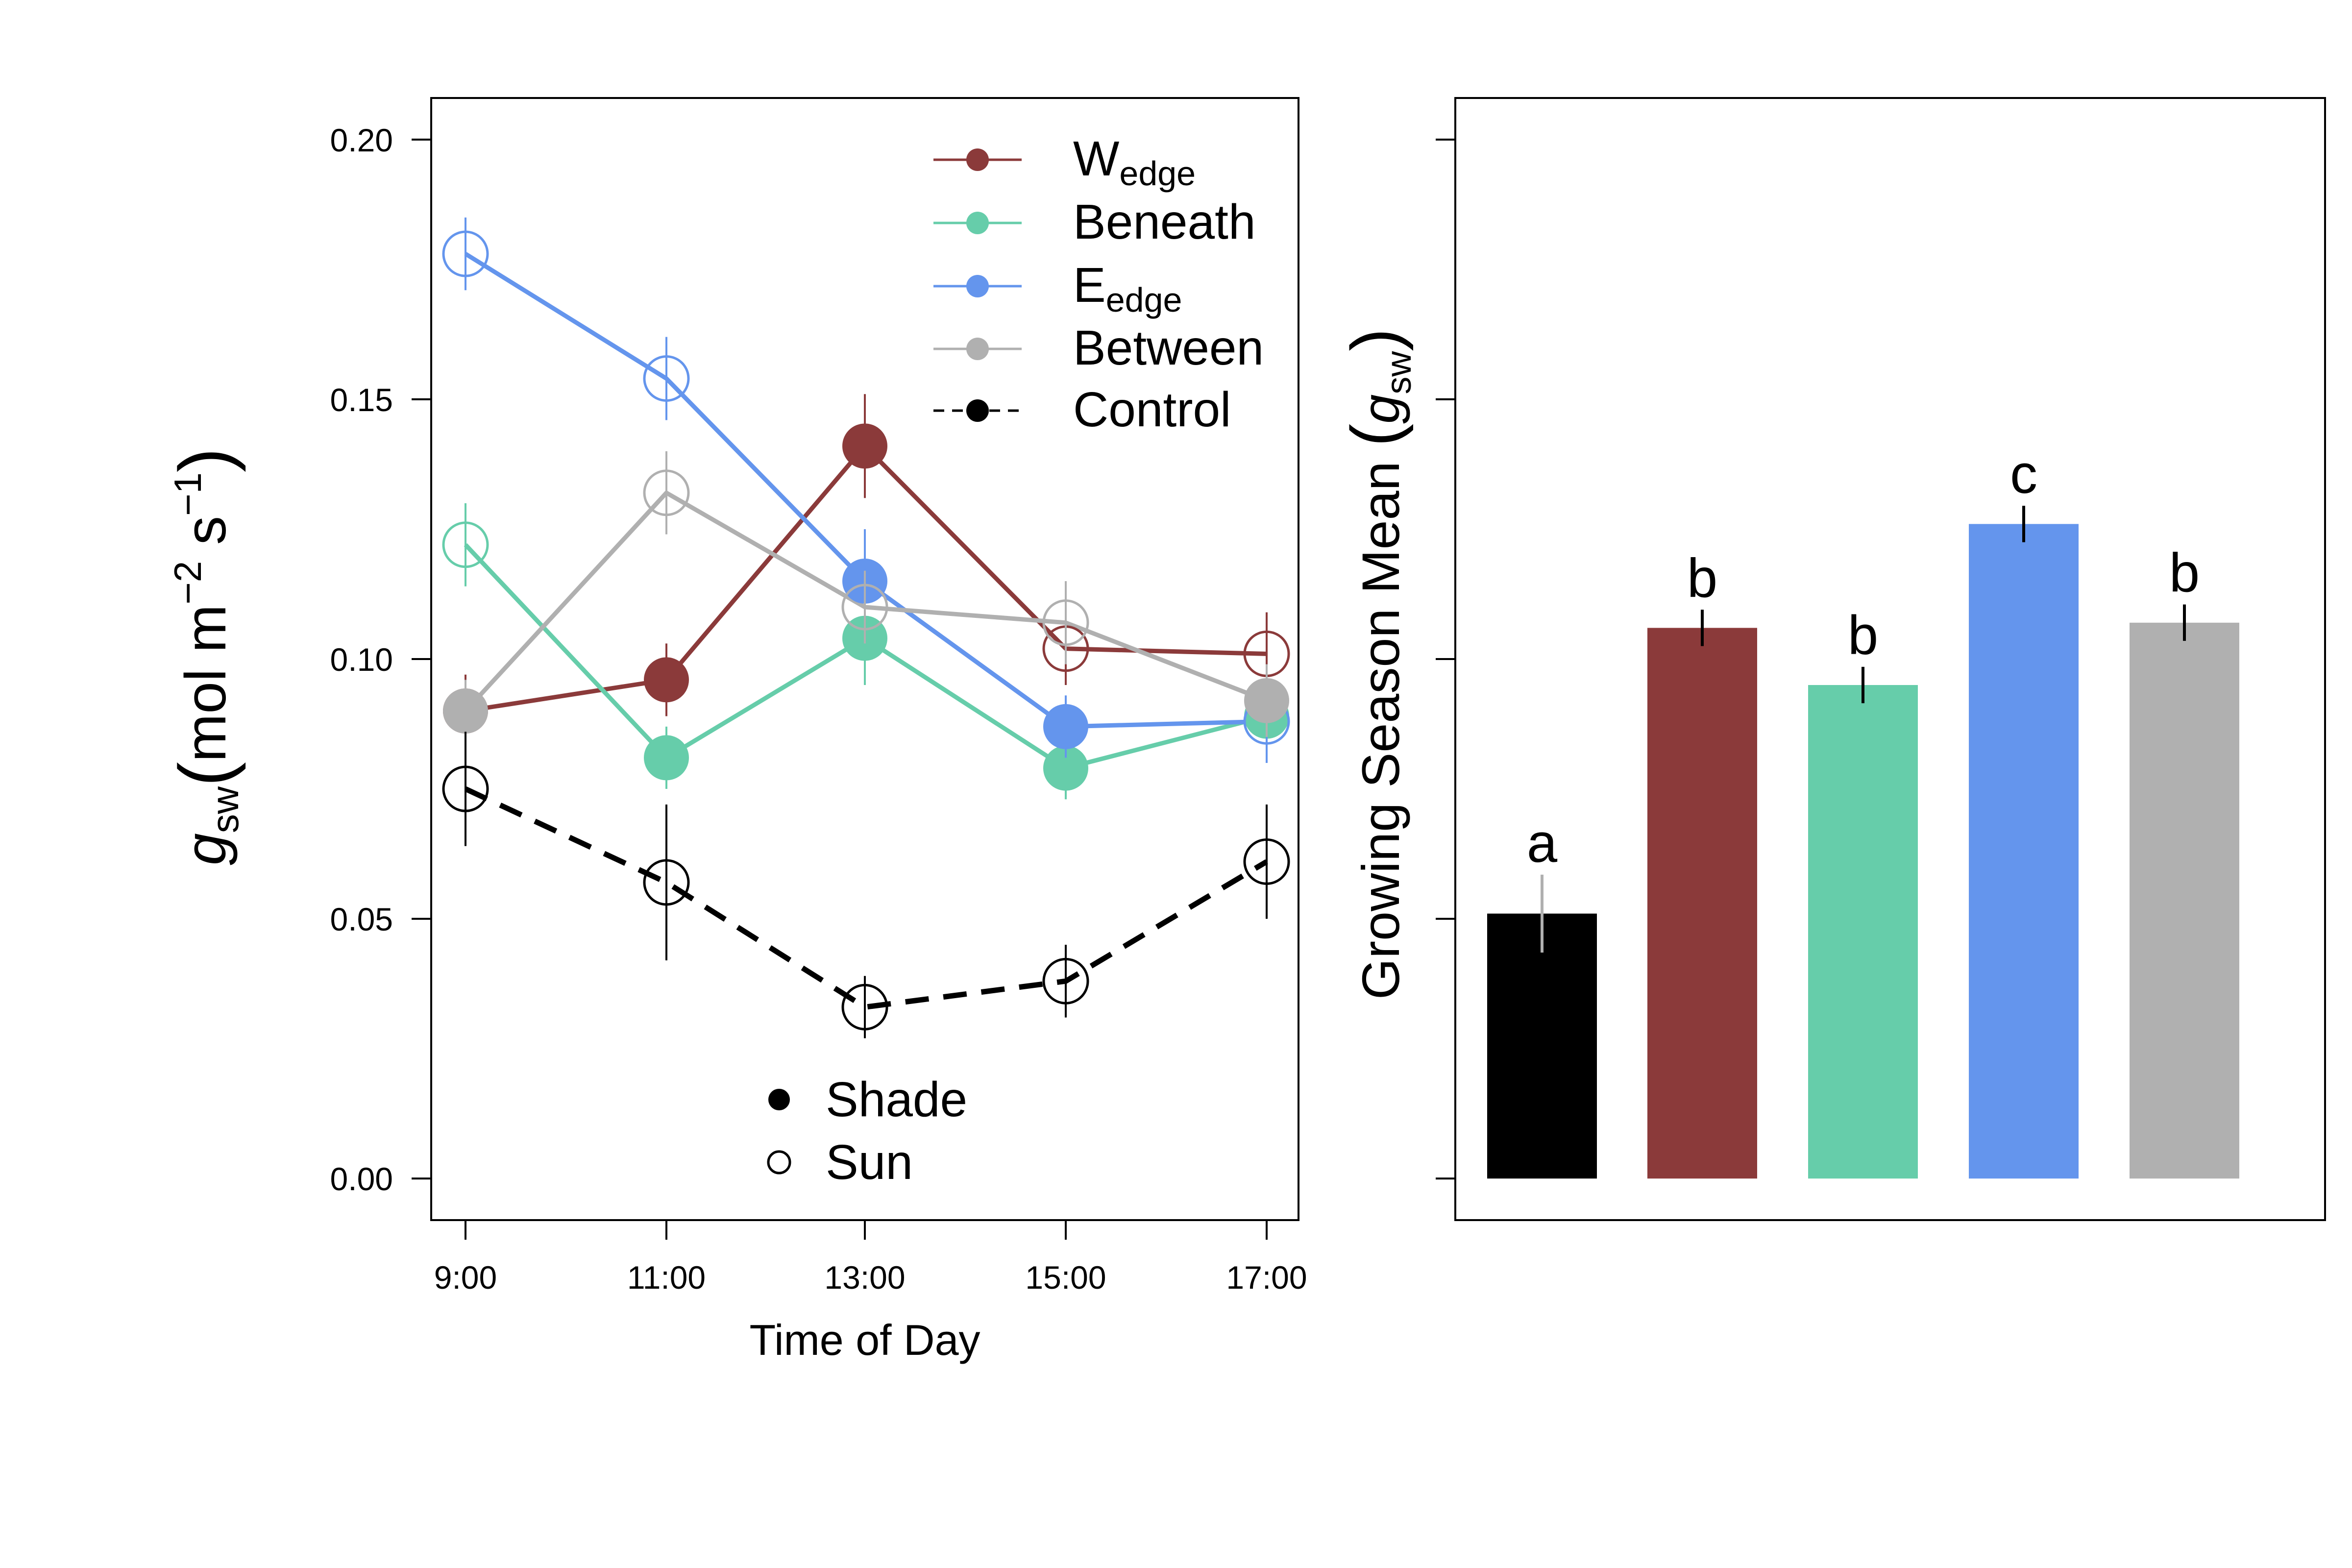  I want to click on y-axis-title: Growing Season Mean (gsw), so click(1378, 664).